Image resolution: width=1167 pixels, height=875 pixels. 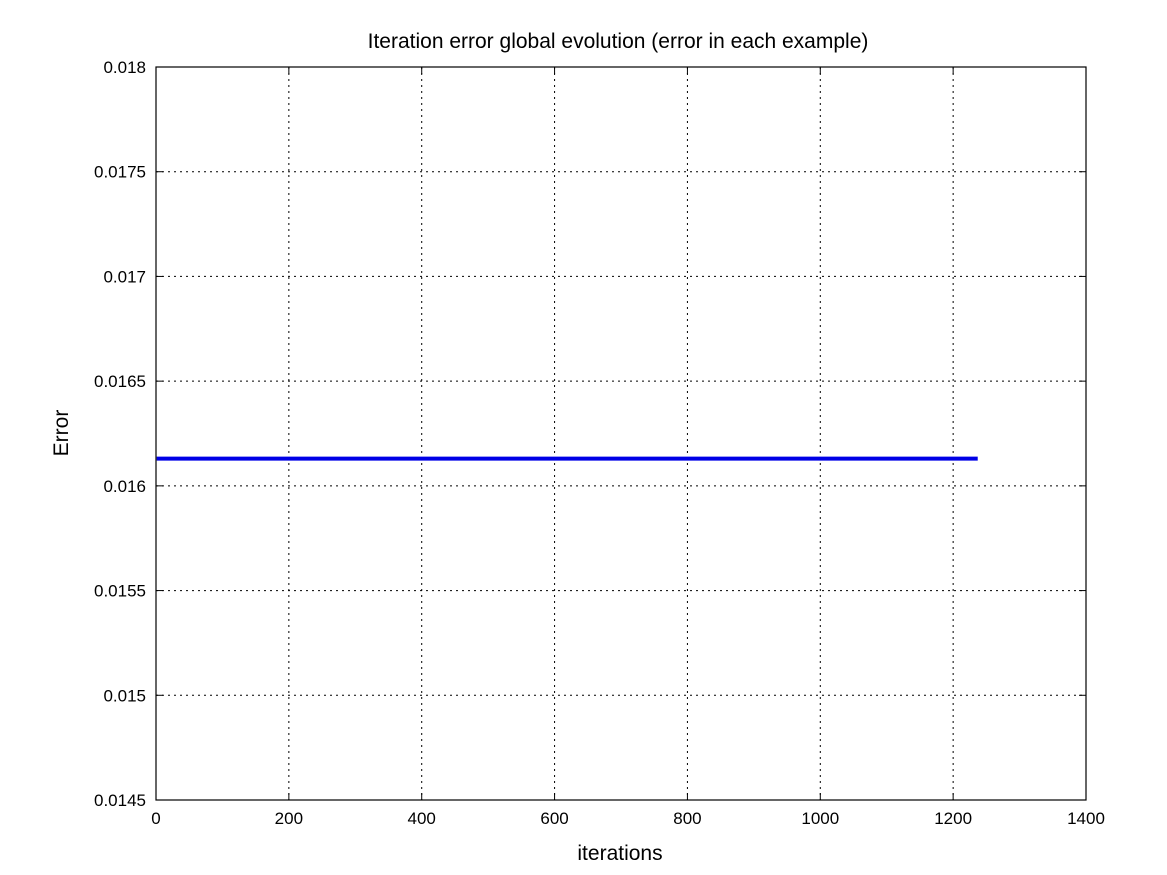 I want to click on x-tick-label: 1000, so click(x=820, y=818).